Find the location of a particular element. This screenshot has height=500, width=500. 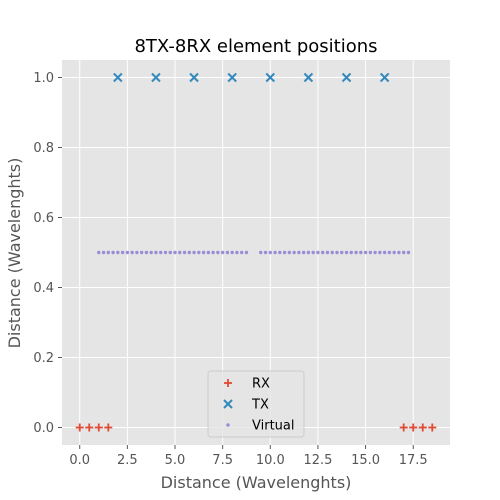

x-tick-label: 10.0 is located at coordinates (270, 460).